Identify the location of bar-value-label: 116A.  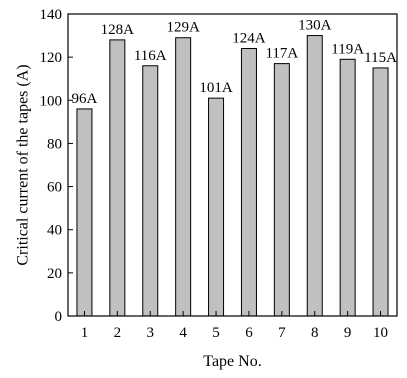
(150, 56).